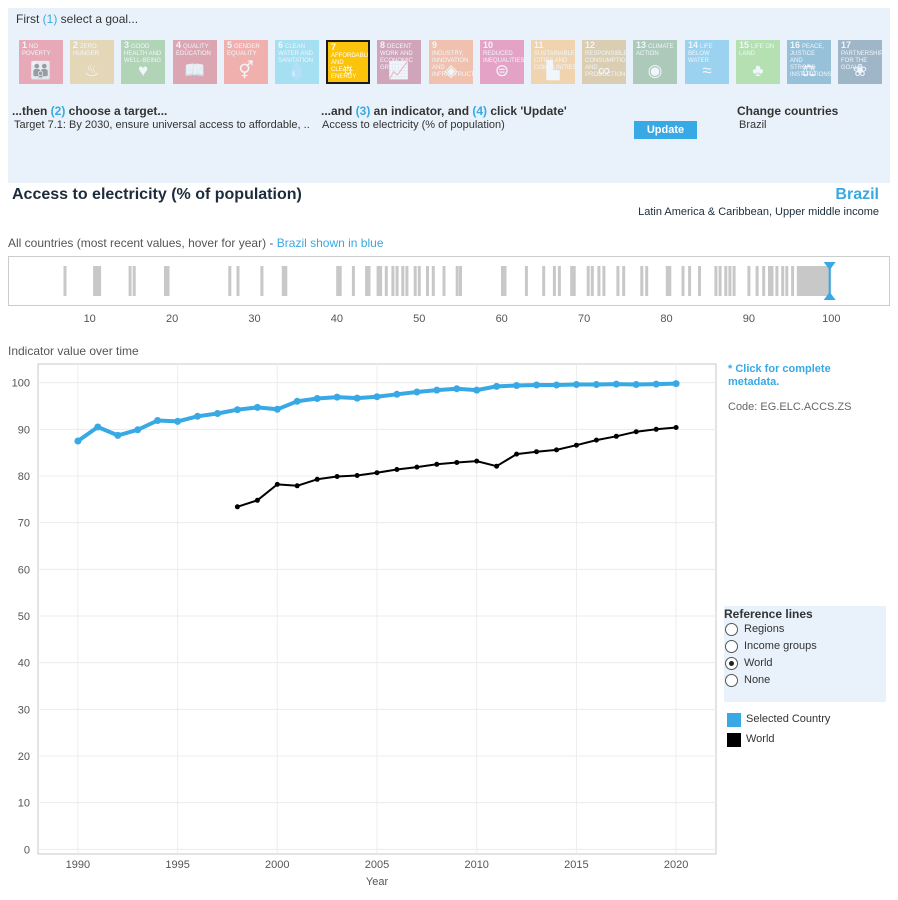  What do you see at coordinates (348, 62) in the screenshot?
I see `goal-tile-7: 7AFFORDABLE AND CLEAN ENERGY ☼` at bounding box center [348, 62].